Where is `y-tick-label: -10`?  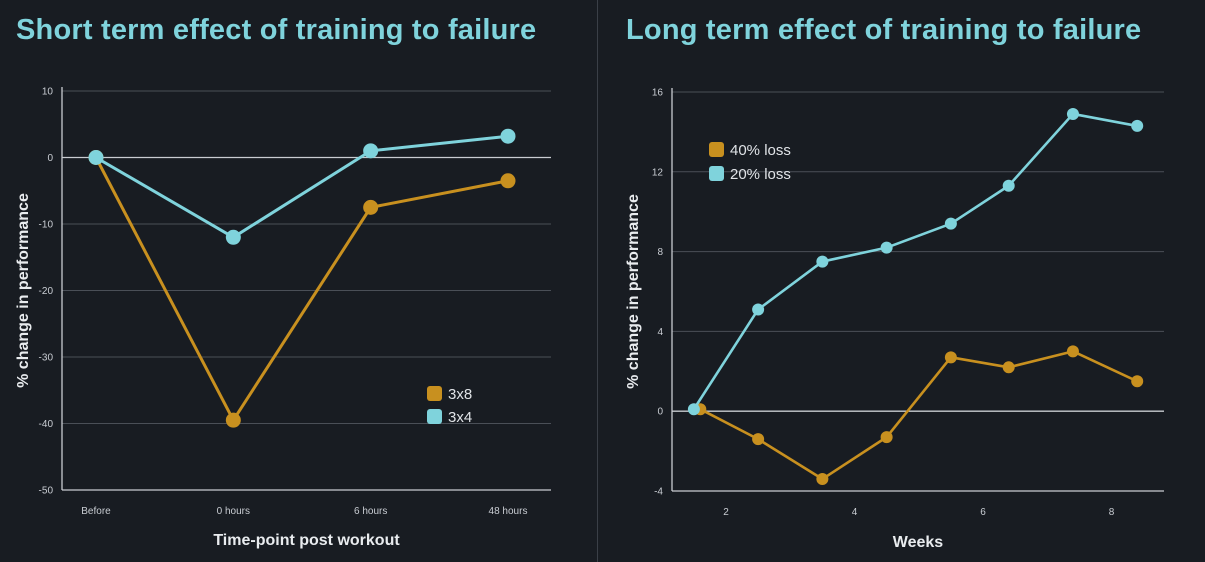 y-tick-label: -10 is located at coordinates (46, 225).